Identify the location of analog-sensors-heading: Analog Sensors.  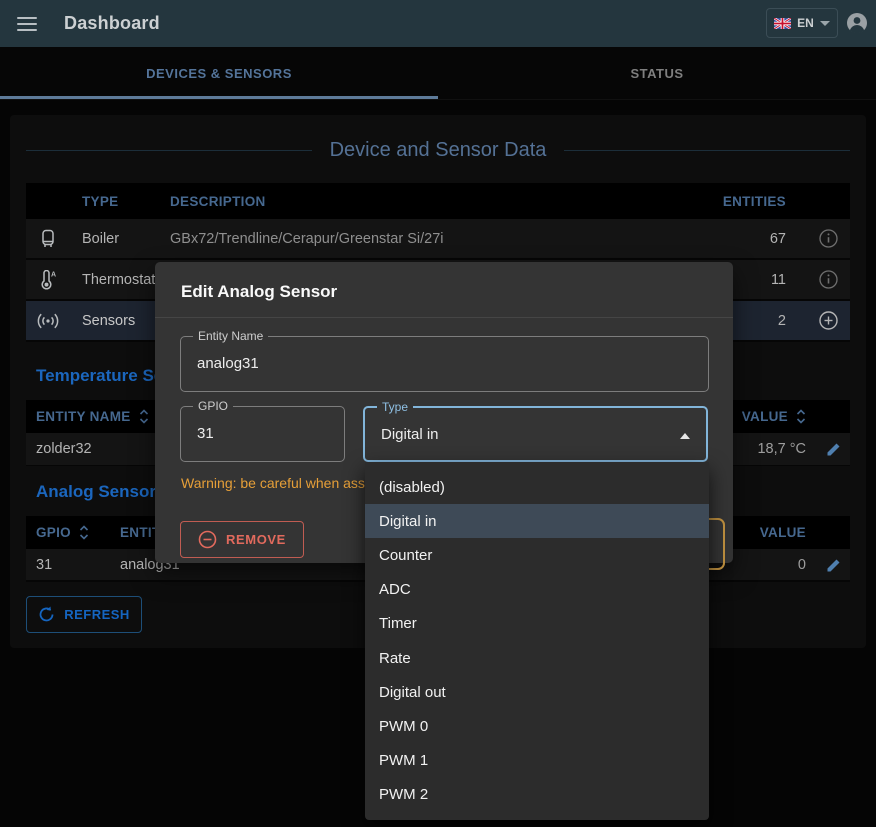
(101, 491).